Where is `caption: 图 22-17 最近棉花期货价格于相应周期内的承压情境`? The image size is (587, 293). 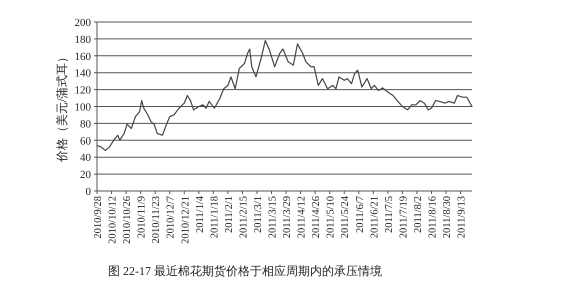 caption: 图 22-17 最近棉花期货价格于相应周期内的承压情境 is located at coordinates (245, 271).